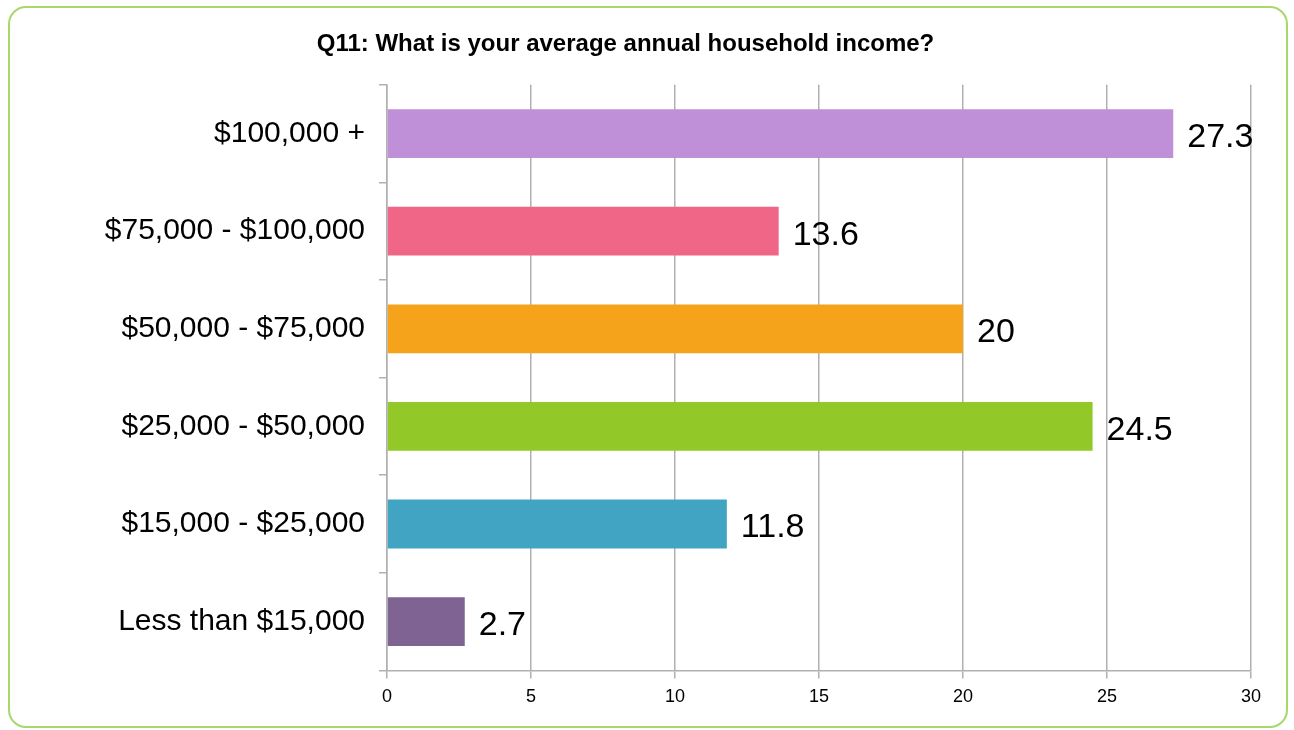 Image resolution: width=1294 pixels, height=730 pixels. Describe the element at coordinates (1107, 696) in the screenshot. I see `x-tick-label: 25` at that location.